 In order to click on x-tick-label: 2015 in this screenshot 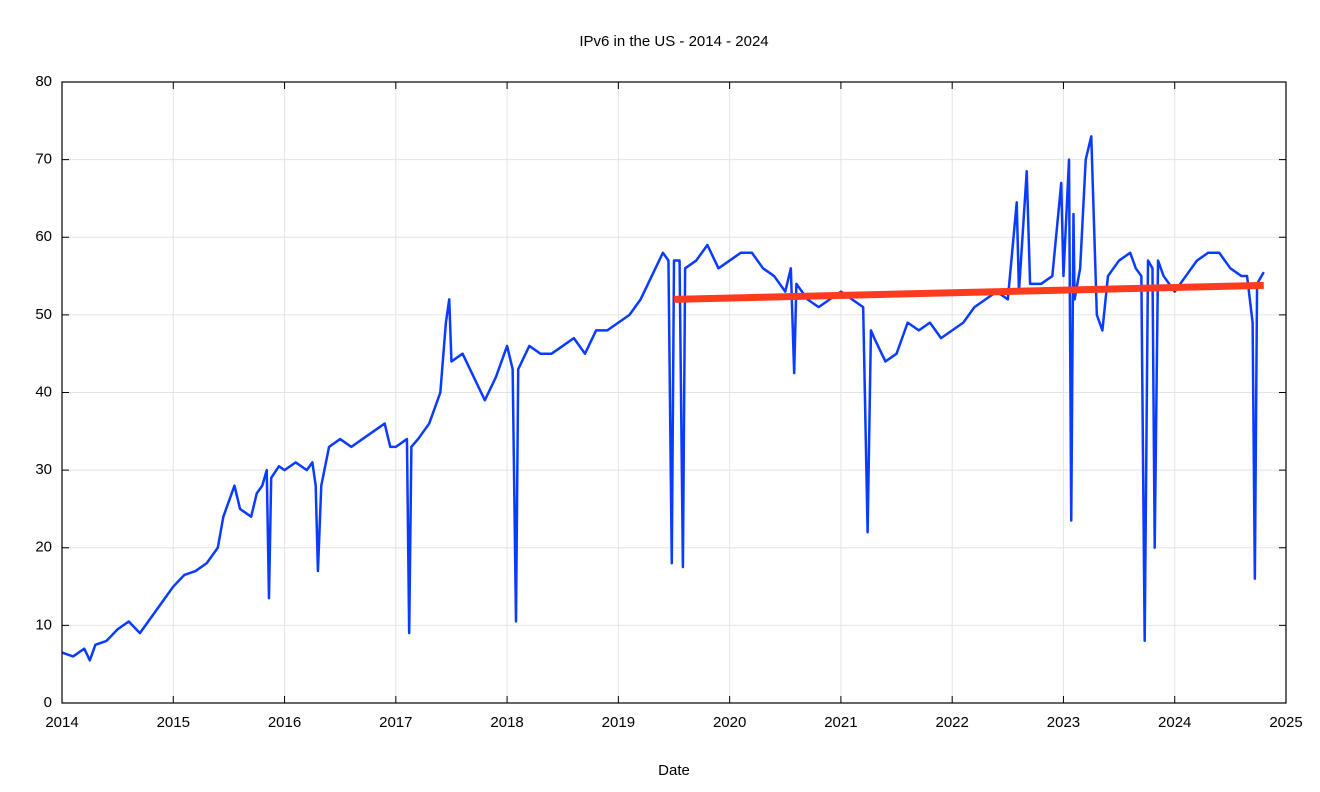, I will do `click(173, 722)`.